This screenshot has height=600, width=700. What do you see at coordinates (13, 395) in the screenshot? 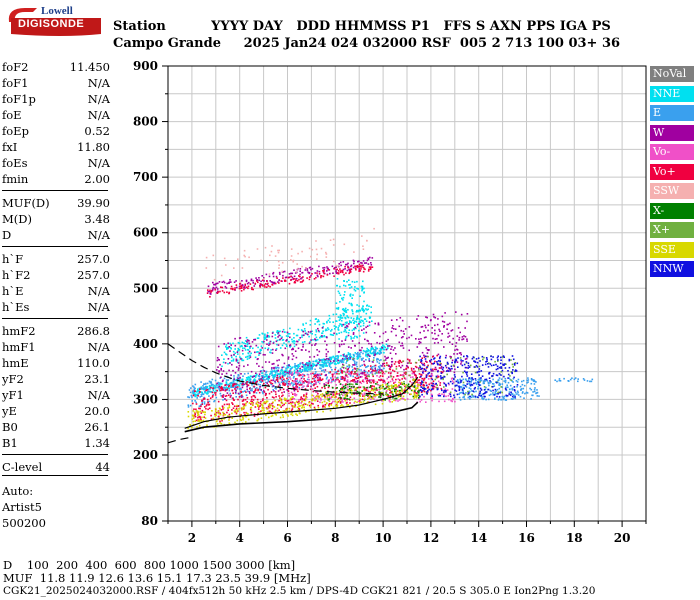
I see `param-name: yF1` at bounding box center [13, 395].